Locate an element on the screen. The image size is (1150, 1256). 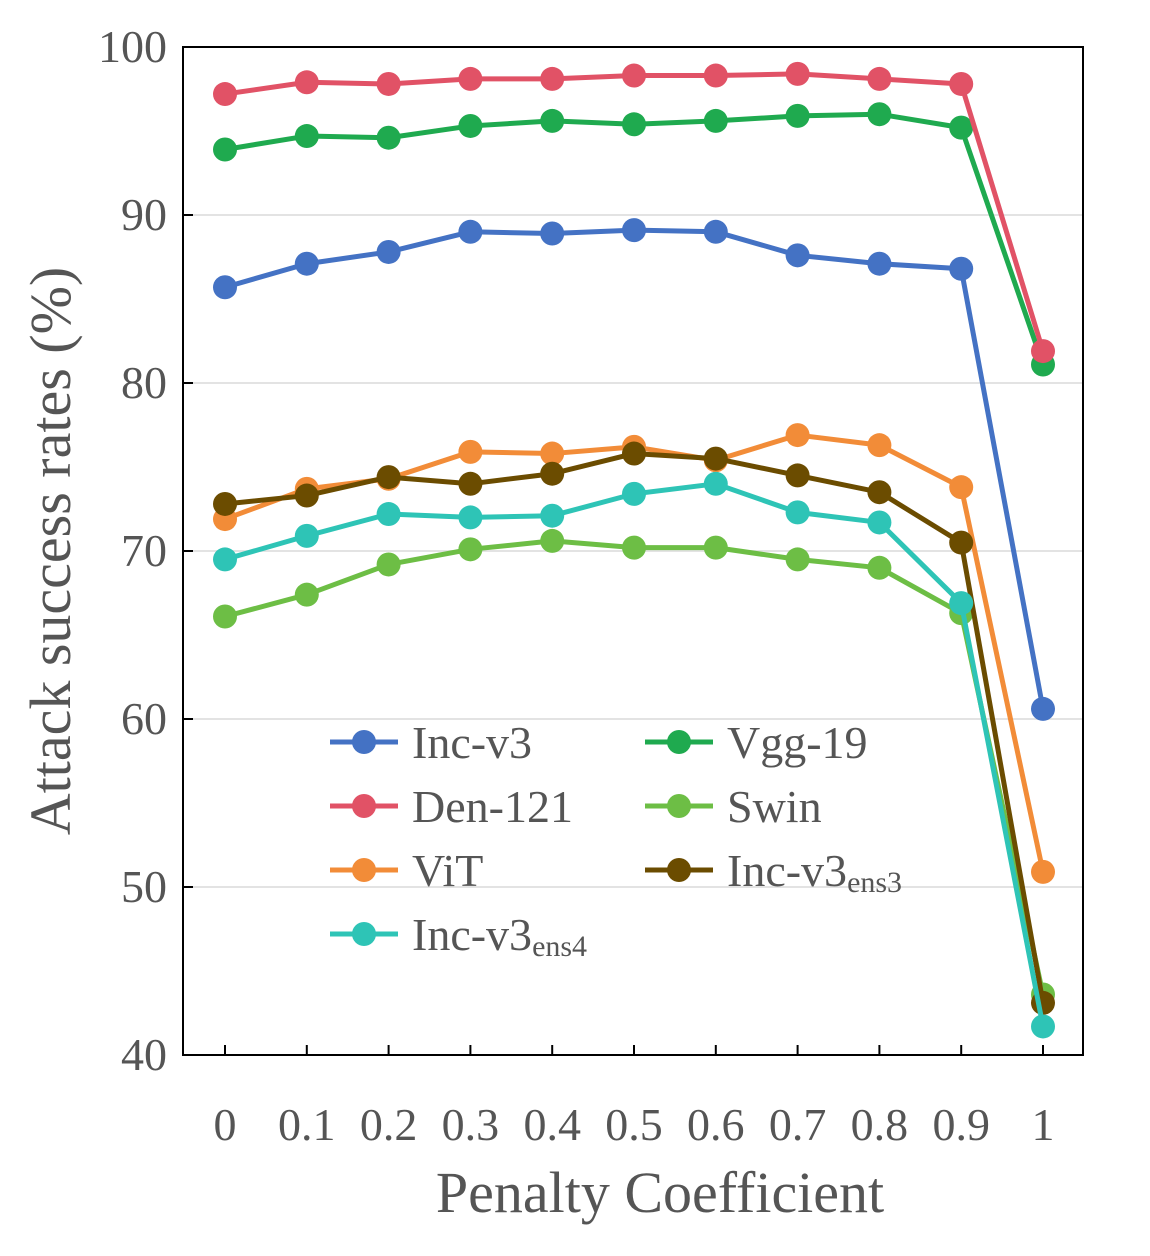
legend-item: Vgg-19 is located at coordinates (756, 742).